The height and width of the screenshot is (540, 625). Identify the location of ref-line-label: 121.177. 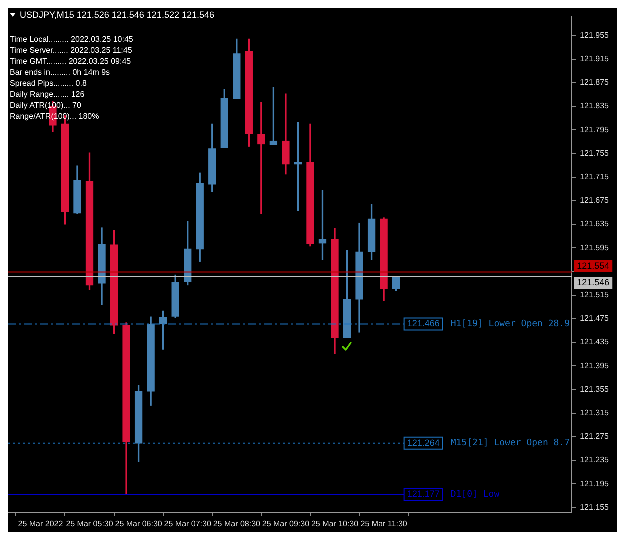
(423, 494).